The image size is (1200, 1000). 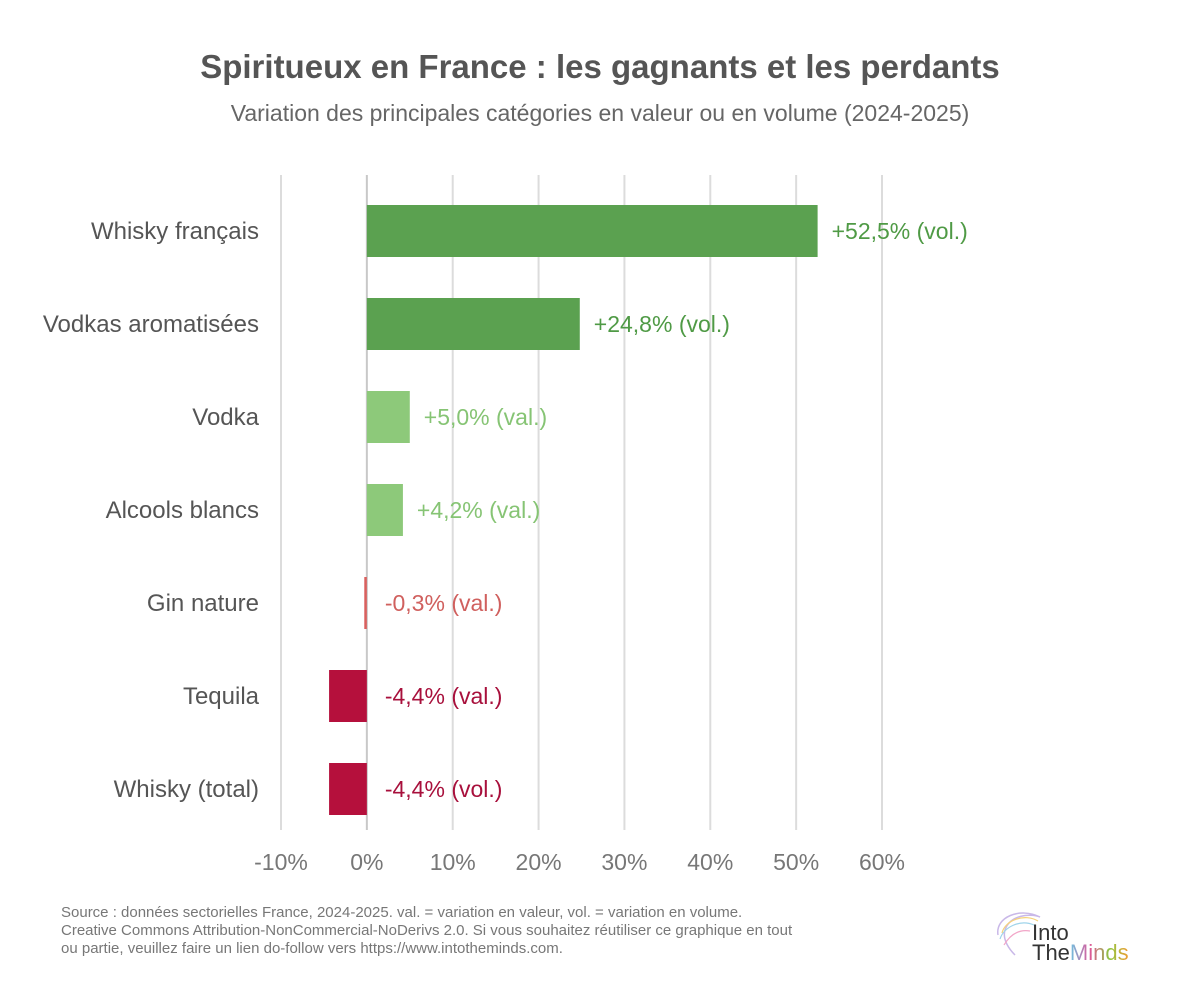 What do you see at coordinates (624, 862) in the screenshot?
I see `x-tick-label: 30%` at bounding box center [624, 862].